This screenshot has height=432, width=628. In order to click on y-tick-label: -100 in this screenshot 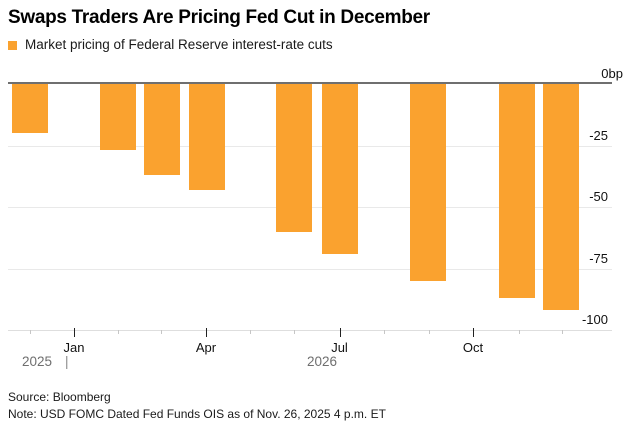, I will do `click(594, 319)`.